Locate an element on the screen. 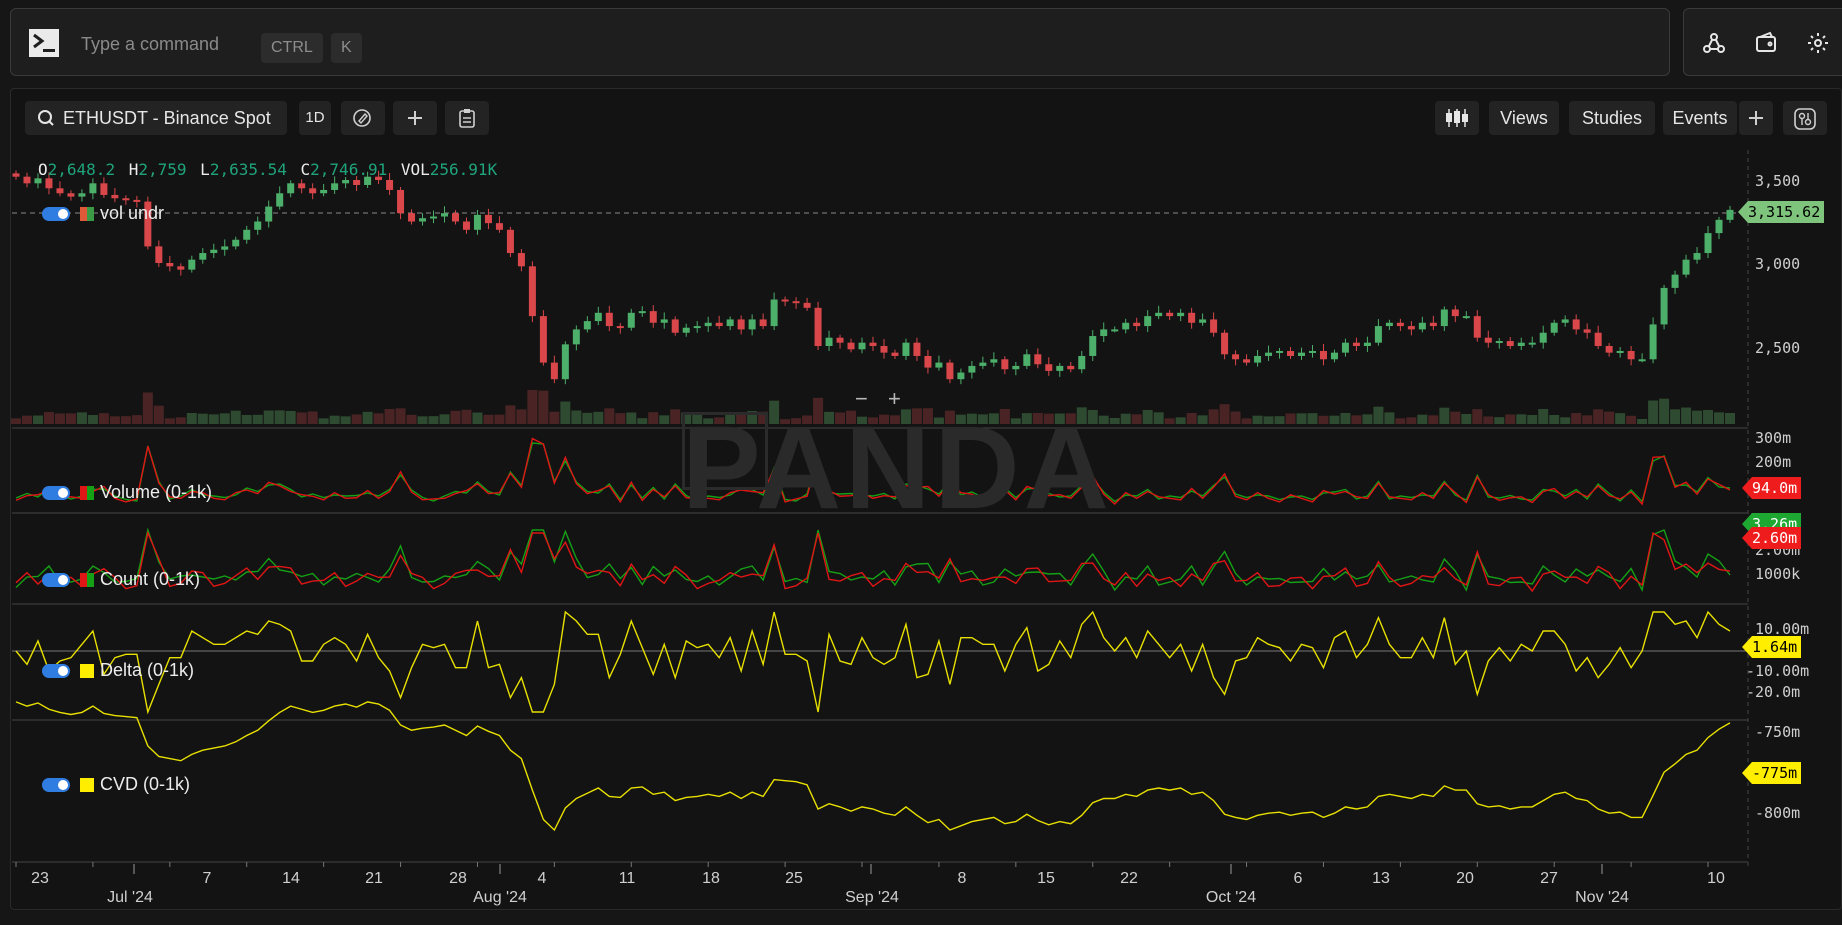 Image resolution: width=1842 pixels, height=925 pixels. watermark-logo-icon is located at coordinates (725, 451).